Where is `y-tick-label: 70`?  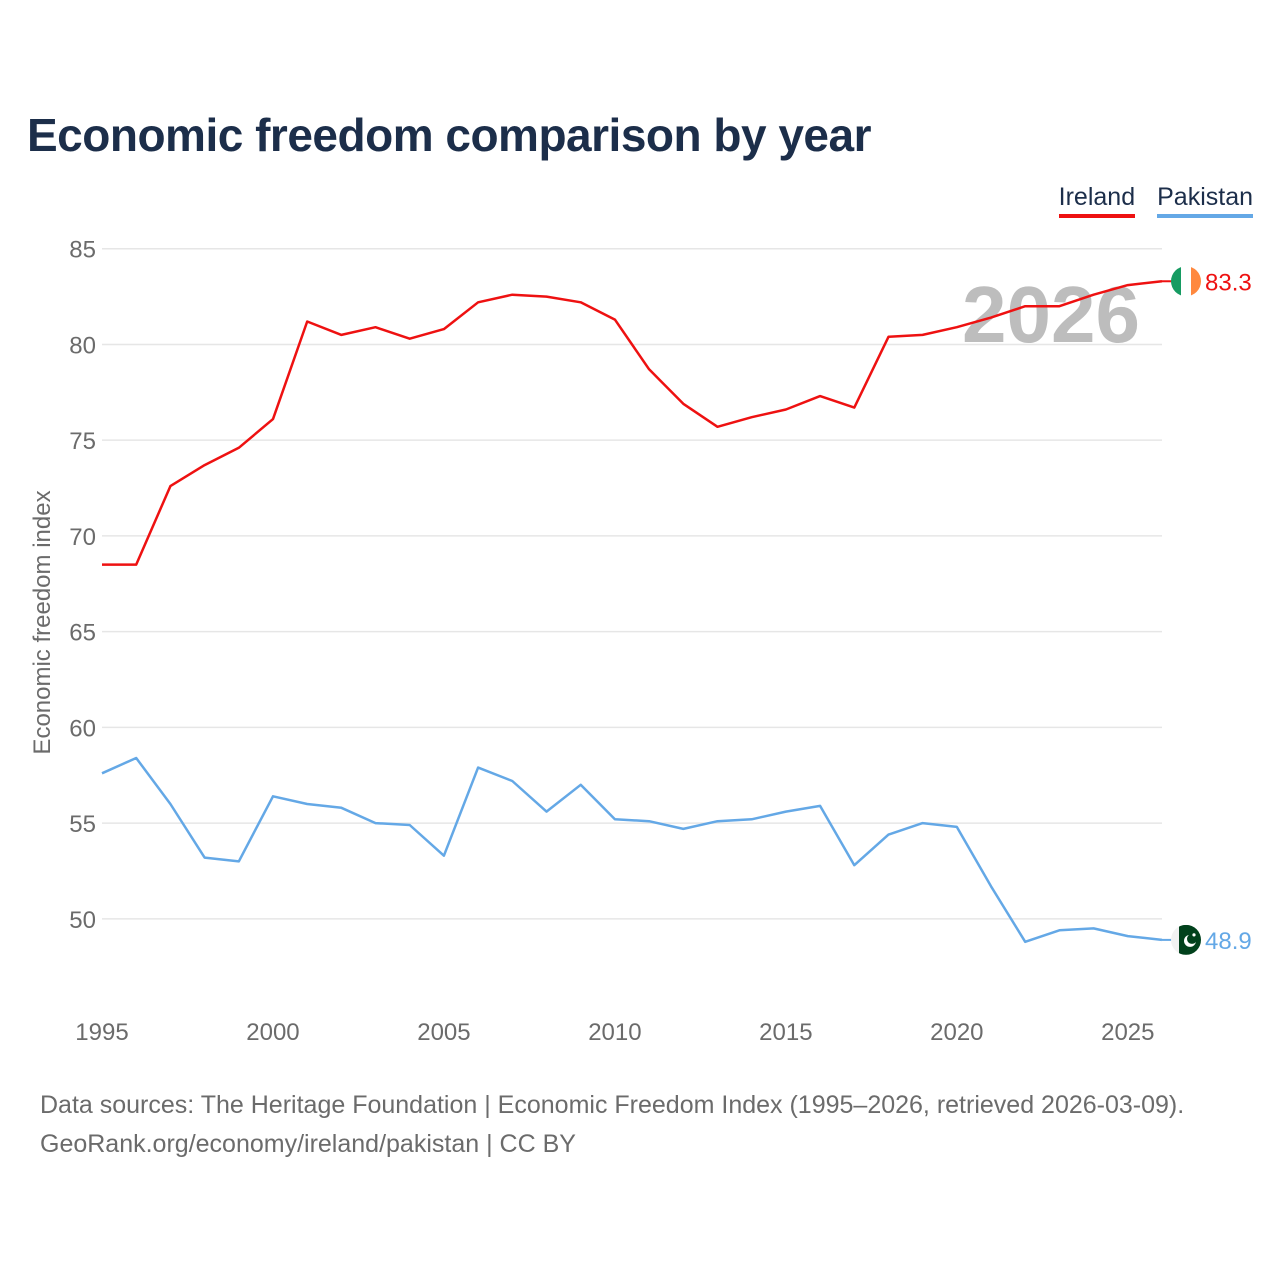 y-tick-label: 70 is located at coordinates (82, 537).